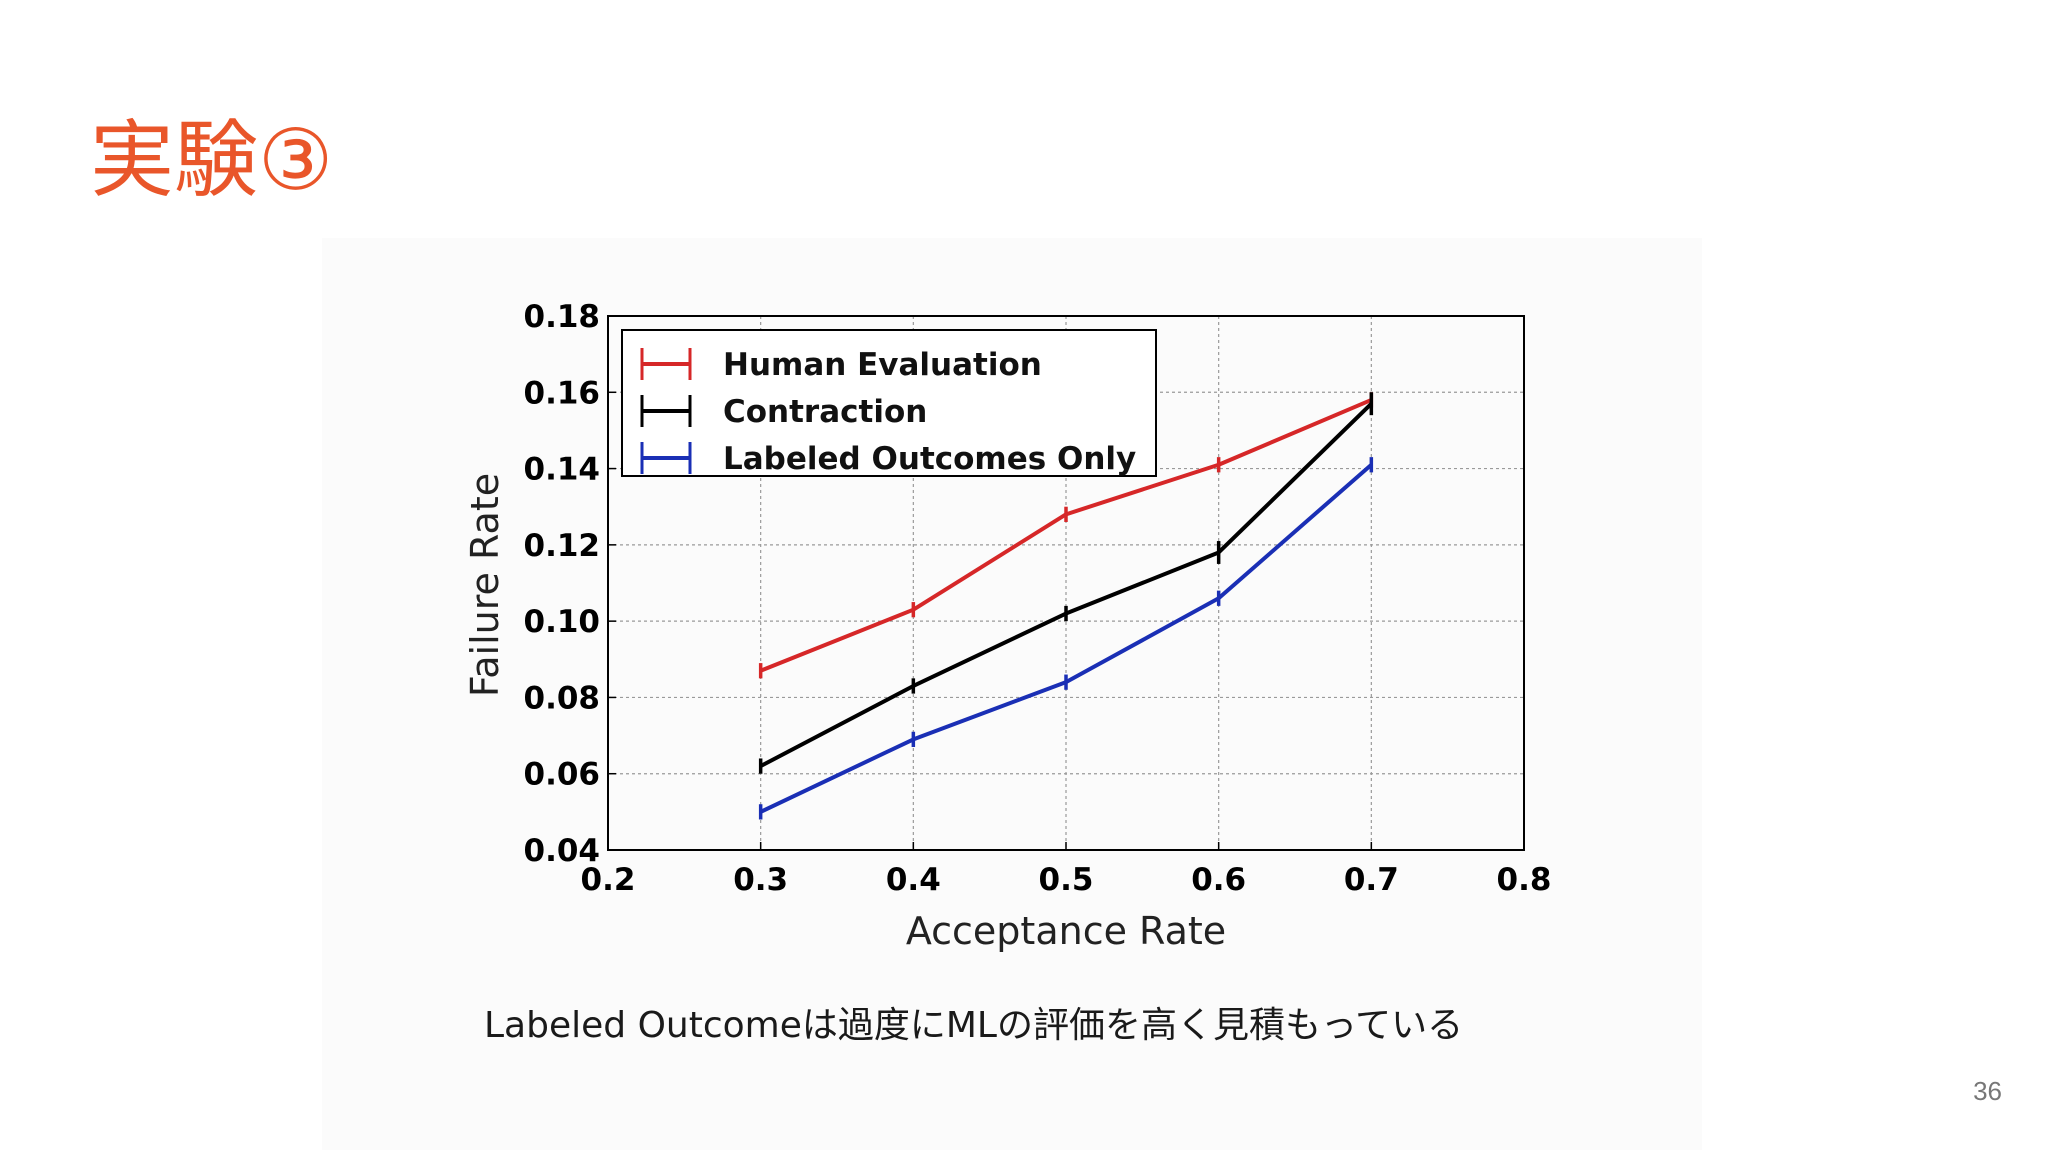  Describe the element at coordinates (562, 470) in the screenshot. I see `y-tick-label: 0.14` at that location.